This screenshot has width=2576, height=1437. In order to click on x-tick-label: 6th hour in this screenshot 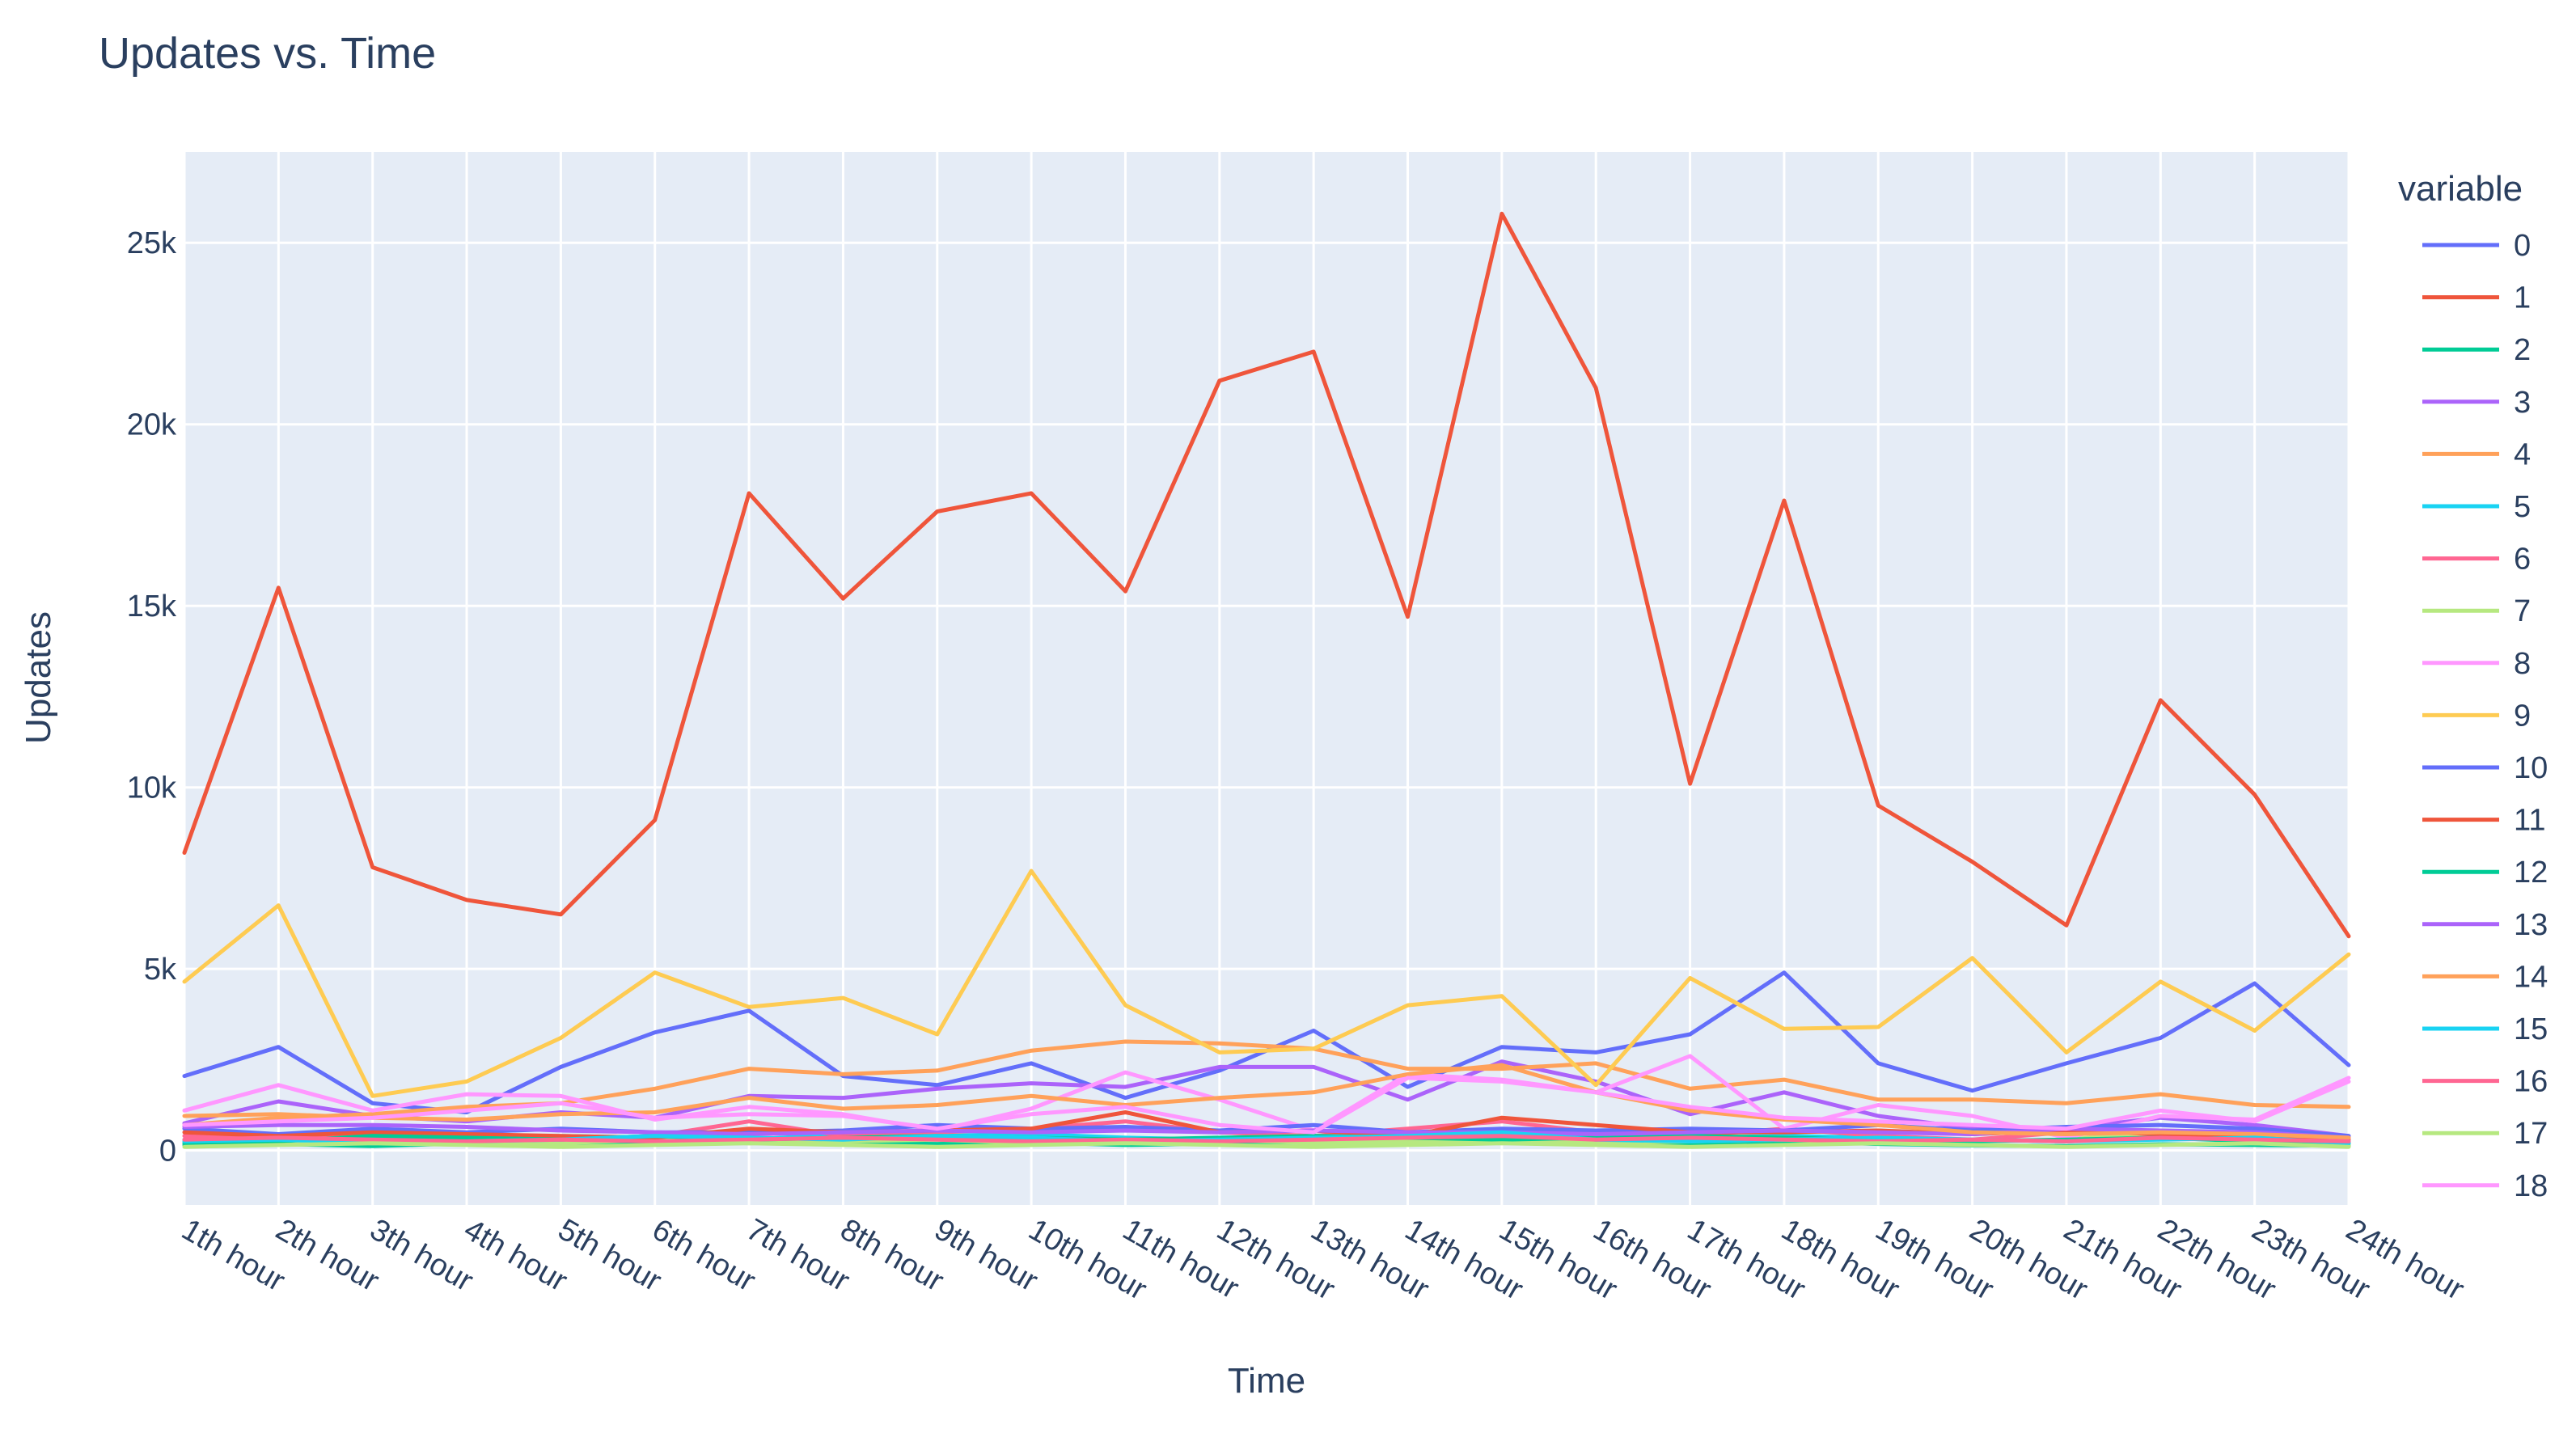, I will do `click(704, 1255)`.